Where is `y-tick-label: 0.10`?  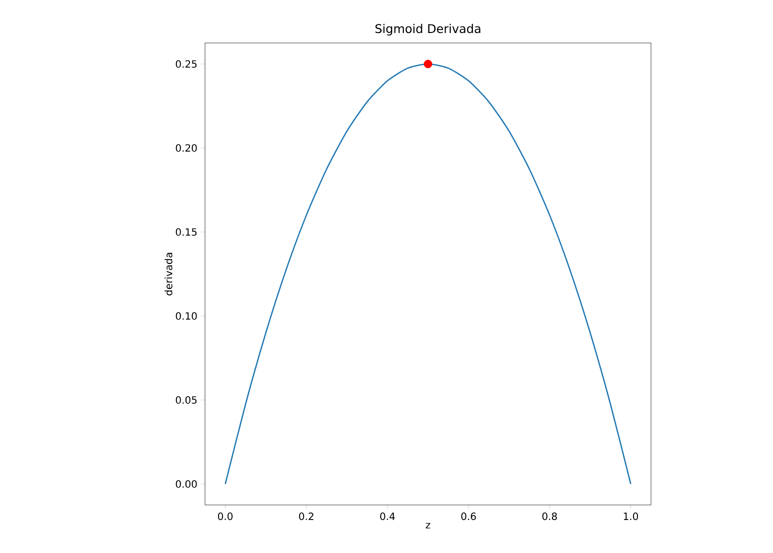 y-tick-label: 0.10 is located at coordinates (186, 316).